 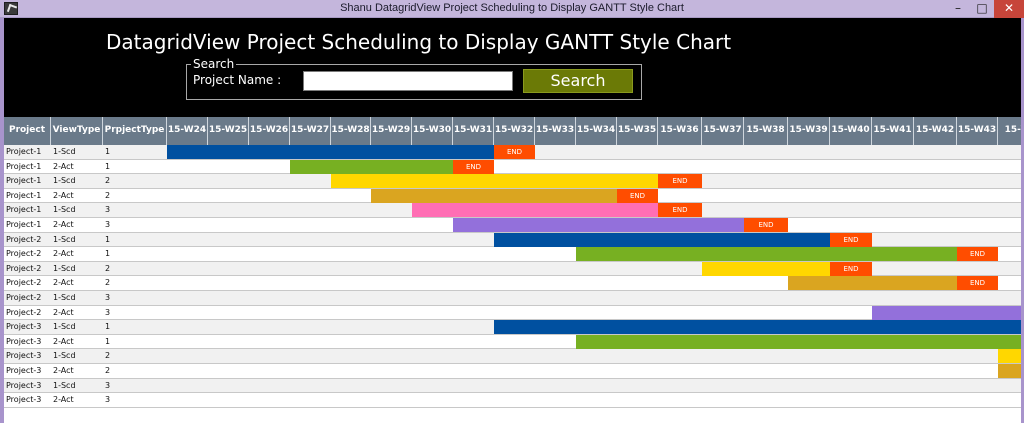 I want to click on table-row: Project-3 2-Act 1, so click(x=512, y=342).